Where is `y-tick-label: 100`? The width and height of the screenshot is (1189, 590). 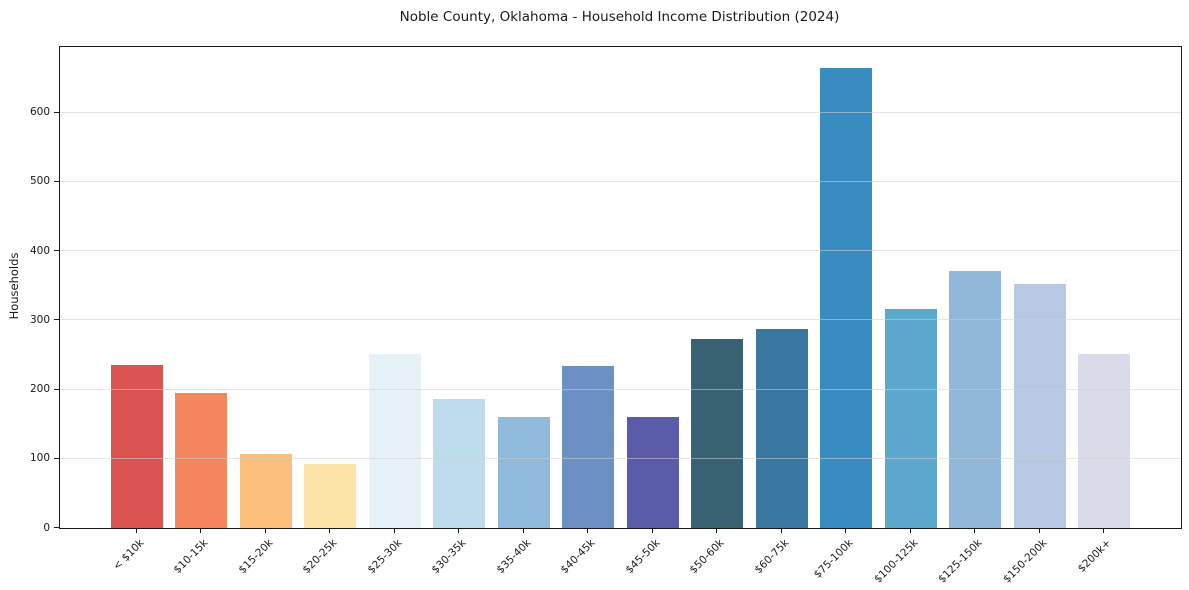
y-tick-label: 100 is located at coordinates (39, 458).